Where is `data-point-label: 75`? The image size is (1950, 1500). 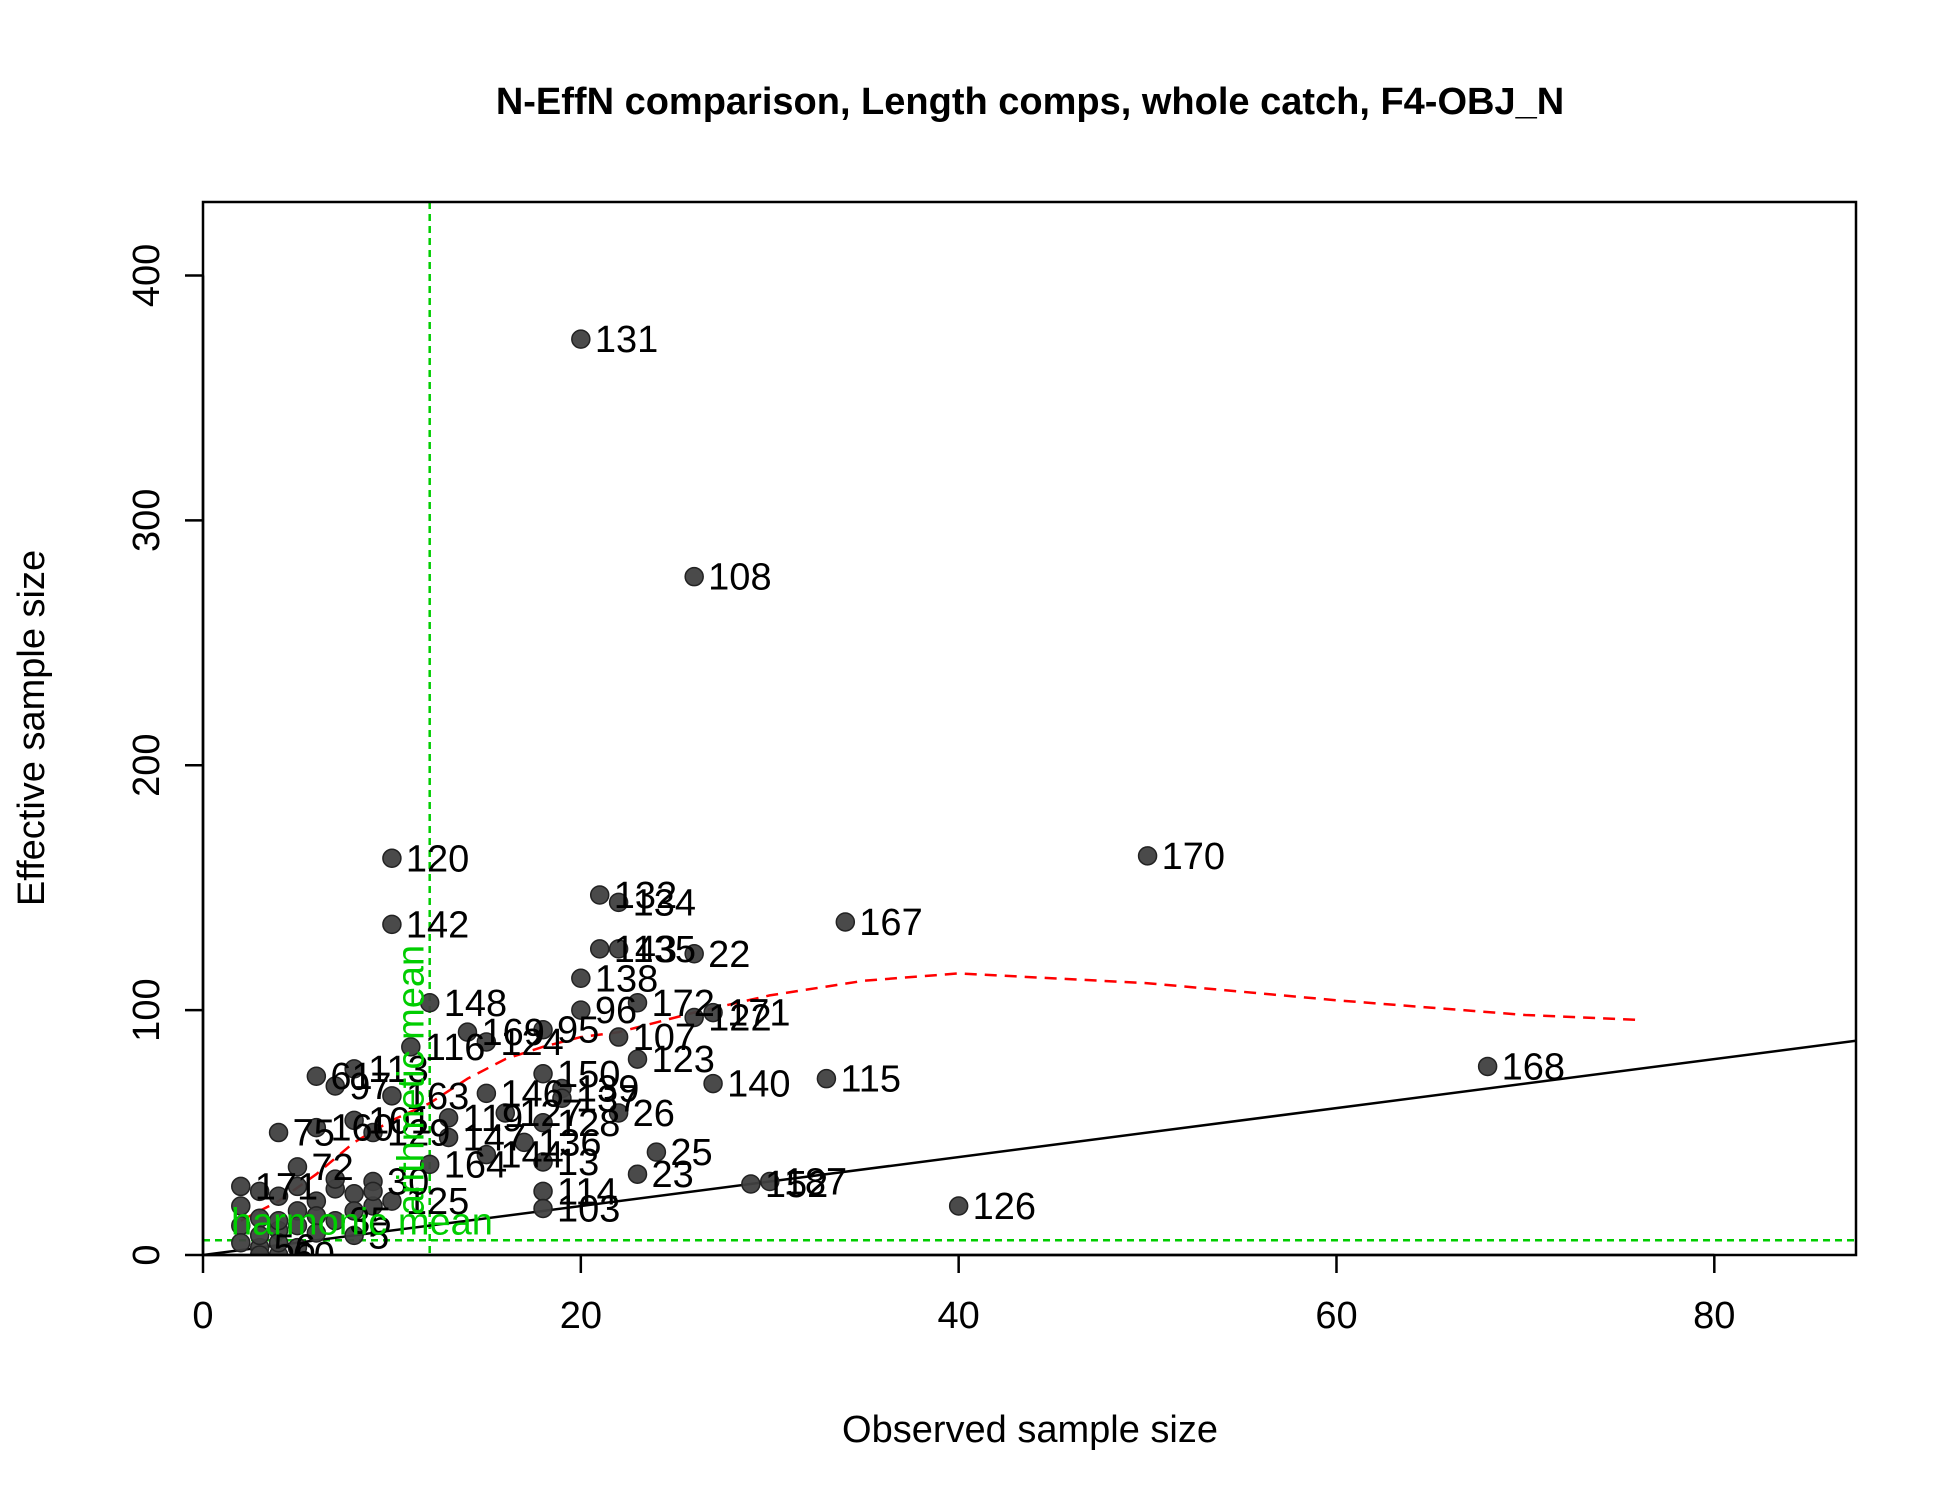 data-point-label: 75 is located at coordinates (314, 1134).